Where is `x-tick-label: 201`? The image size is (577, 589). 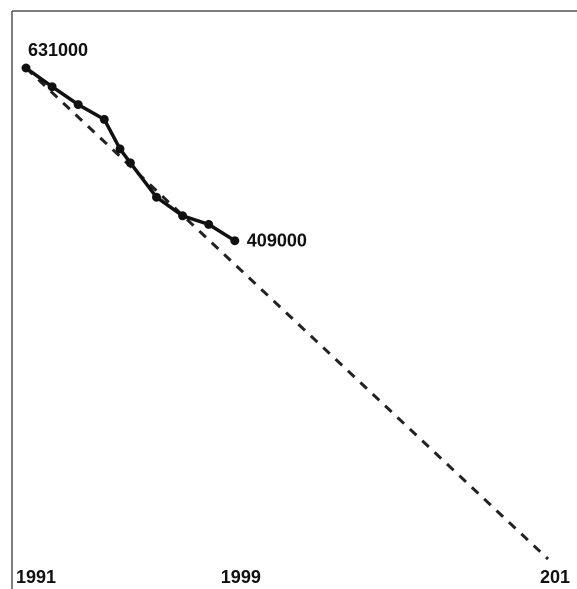
x-tick-label: 201 is located at coordinates (555, 577).